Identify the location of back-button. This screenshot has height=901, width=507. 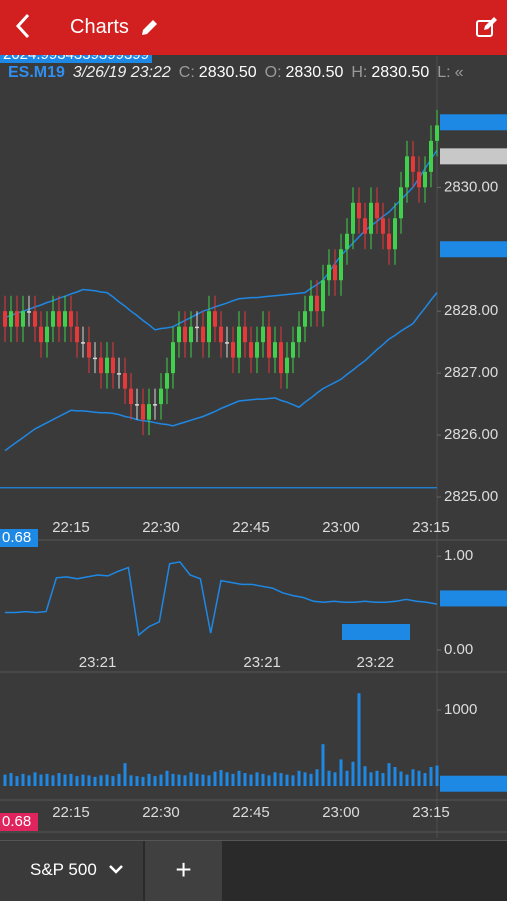
(22, 26).